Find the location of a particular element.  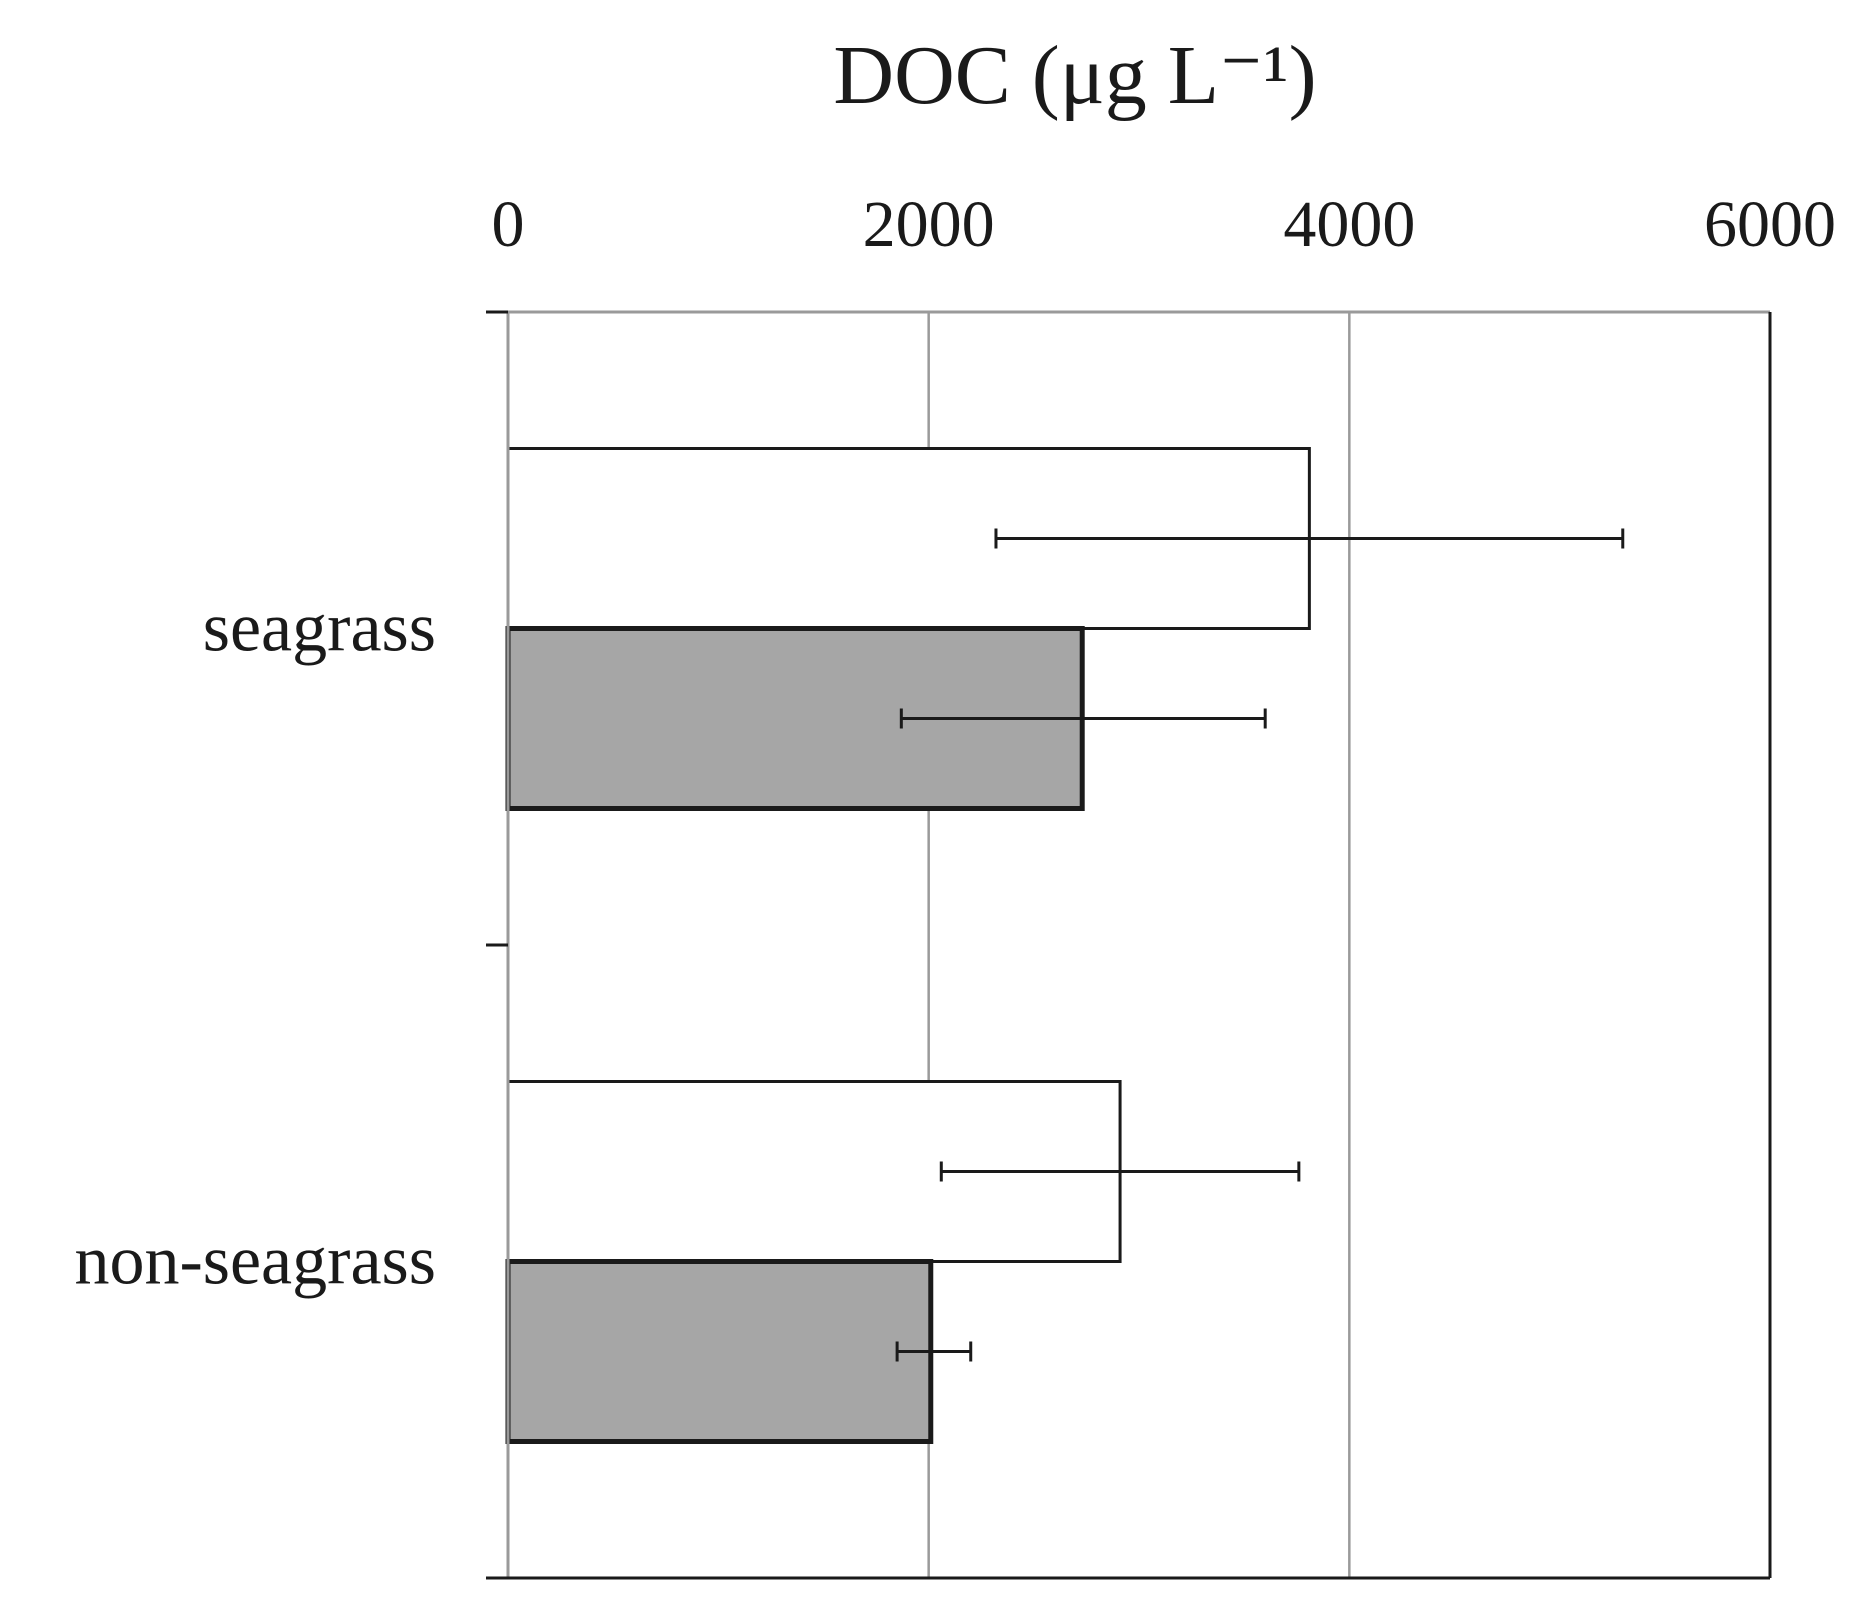

chart-title: DOC (μg L⁻¹) is located at coordinates (1074, 75).